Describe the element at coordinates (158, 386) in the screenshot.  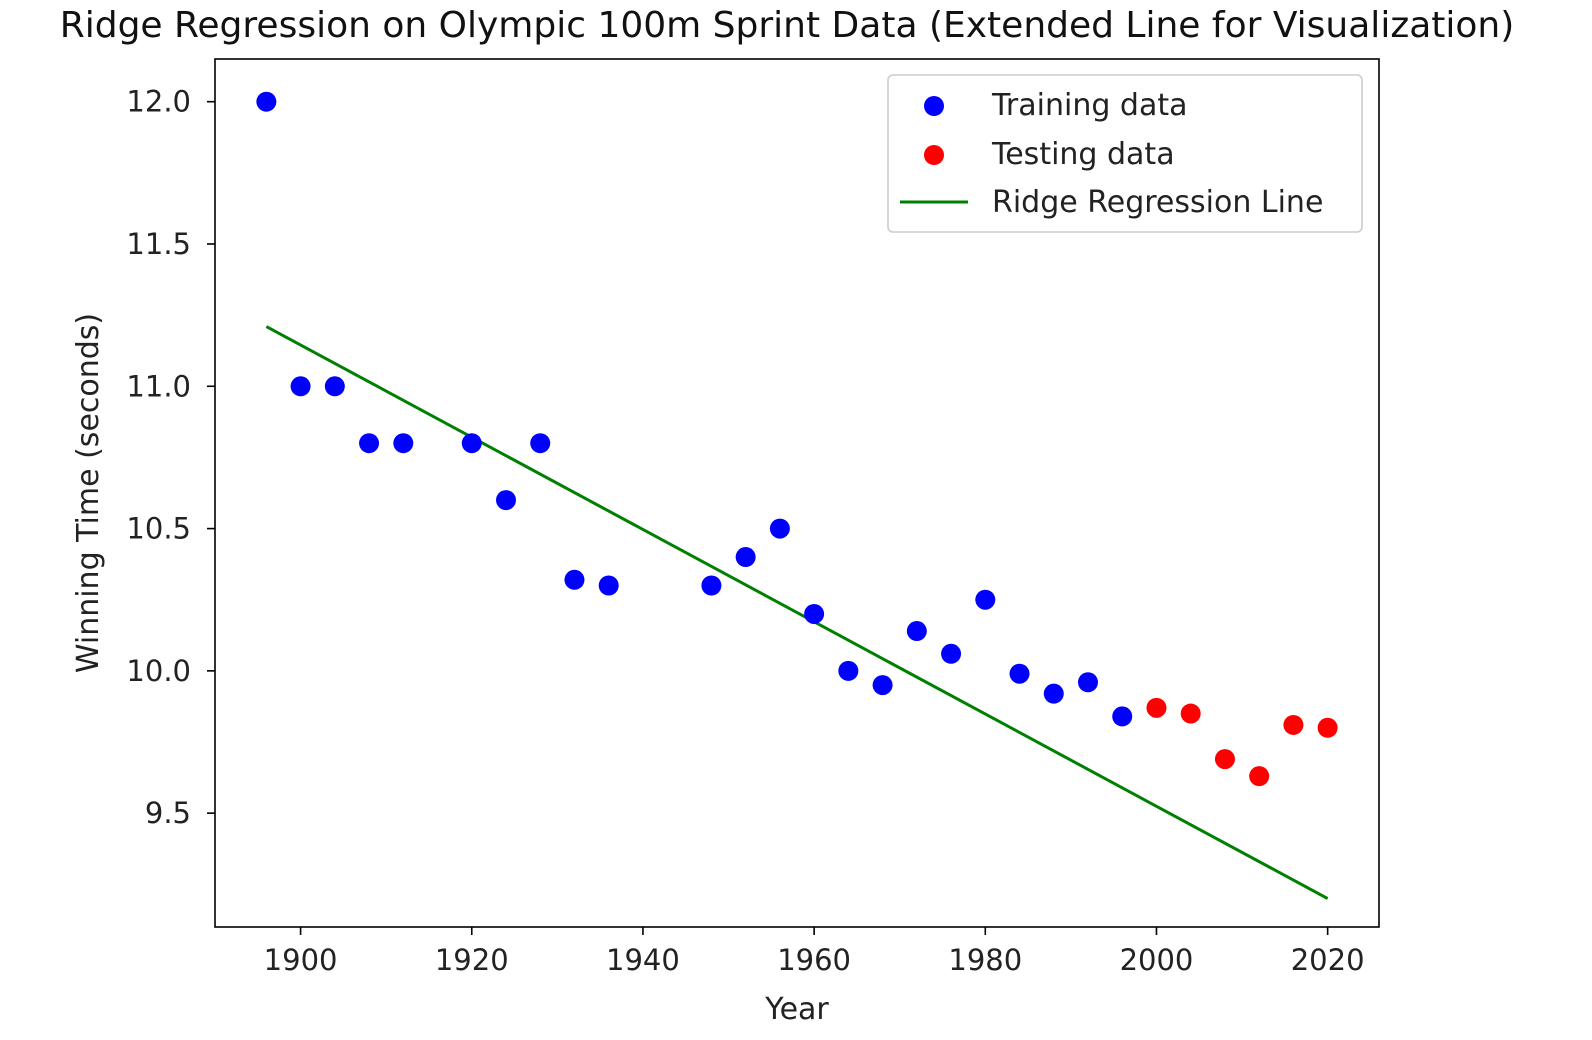
I see `y-tick-label: 11.0` at that location.